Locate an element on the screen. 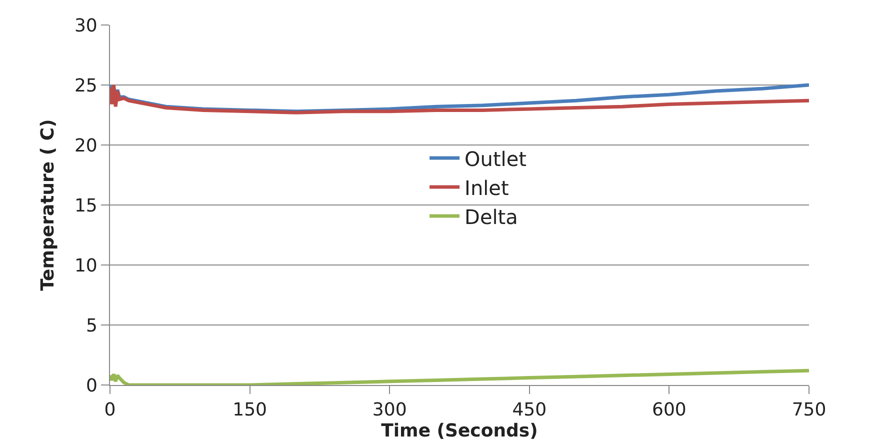  x-tick-label: 600 is located at coordinates (669, 410).